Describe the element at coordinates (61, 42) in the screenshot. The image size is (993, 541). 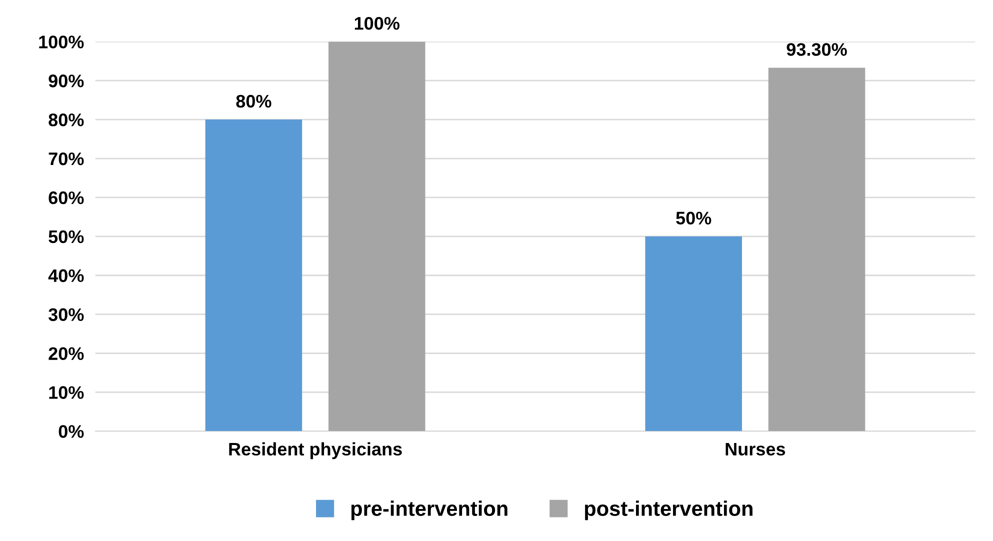
I see `y-tick-label: 100%` at that location.